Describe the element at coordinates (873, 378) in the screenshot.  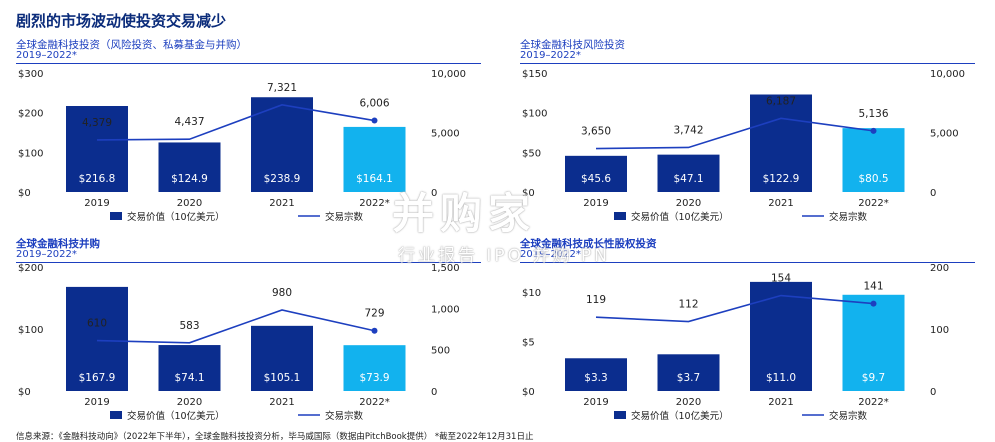
I see `bar-value-label: $9.7` at that location.